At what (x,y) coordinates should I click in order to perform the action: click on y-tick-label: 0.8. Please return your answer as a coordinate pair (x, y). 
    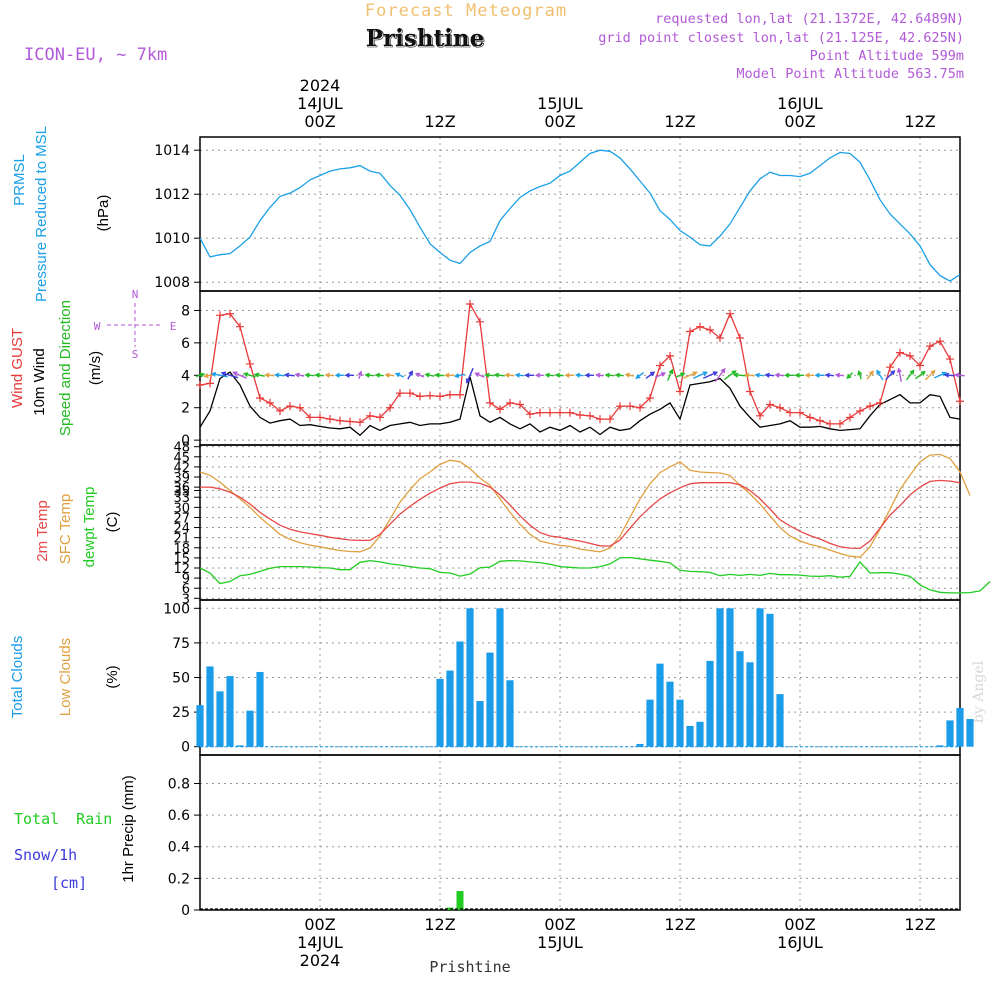
    Looking at the image, I should click on (179, 784).